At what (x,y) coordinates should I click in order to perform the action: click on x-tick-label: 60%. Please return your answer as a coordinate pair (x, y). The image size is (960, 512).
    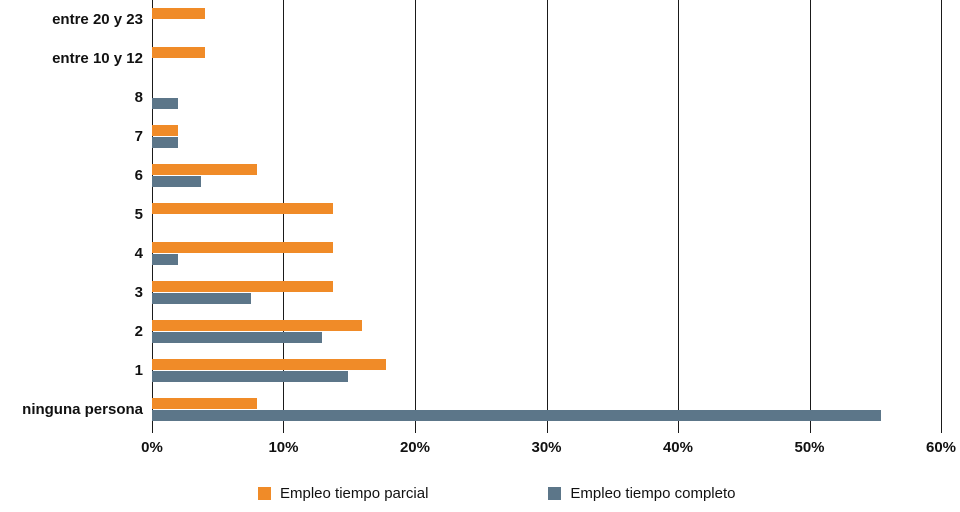
    Looking at the image, I should click on (941, 447).